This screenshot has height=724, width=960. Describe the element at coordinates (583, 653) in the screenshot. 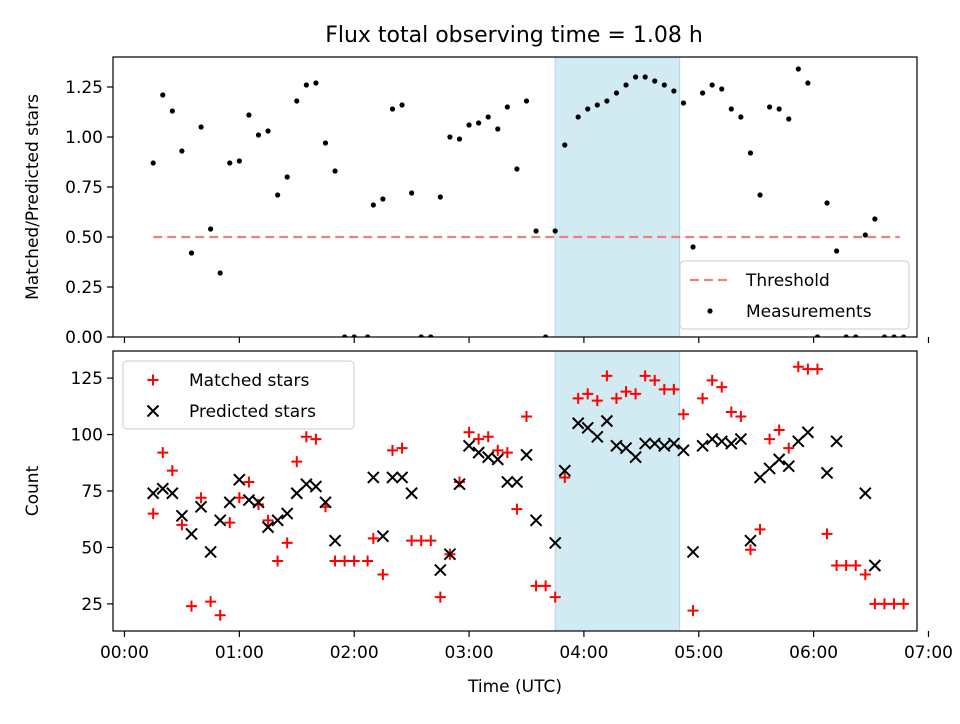

I see `x-tick-label: 04:00` at that location.